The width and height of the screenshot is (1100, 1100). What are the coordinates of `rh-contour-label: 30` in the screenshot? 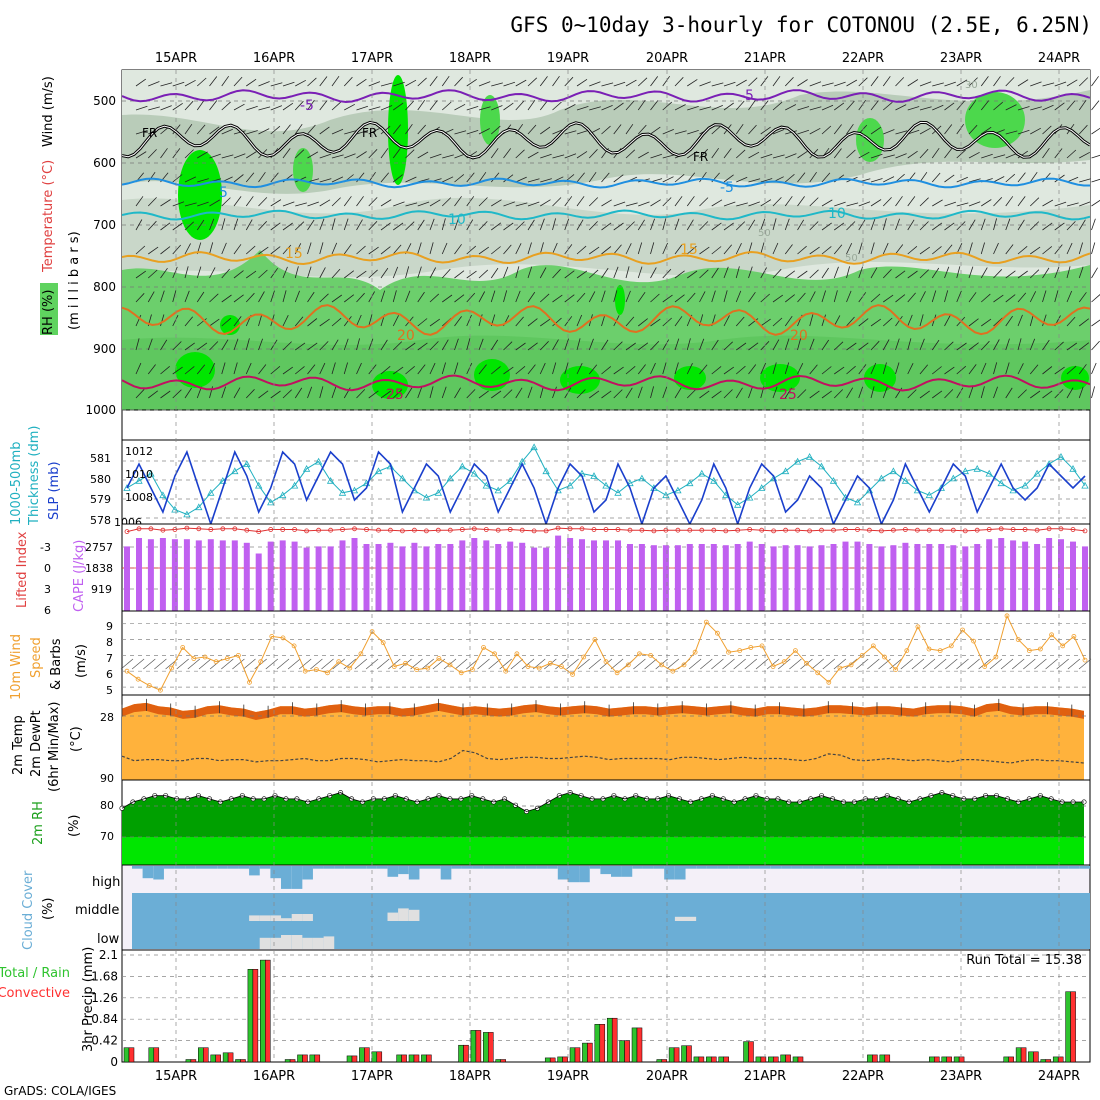 It's located at (971, 85).